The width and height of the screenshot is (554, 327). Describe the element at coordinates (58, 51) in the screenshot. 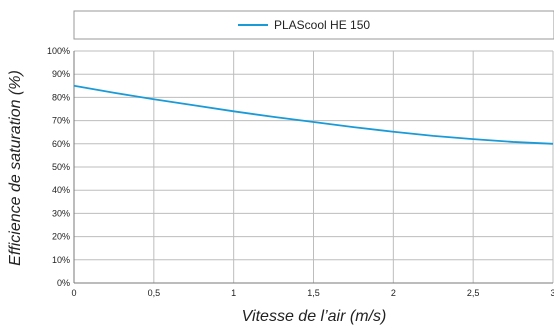

I see `y-tick-label: 100%` at that location.